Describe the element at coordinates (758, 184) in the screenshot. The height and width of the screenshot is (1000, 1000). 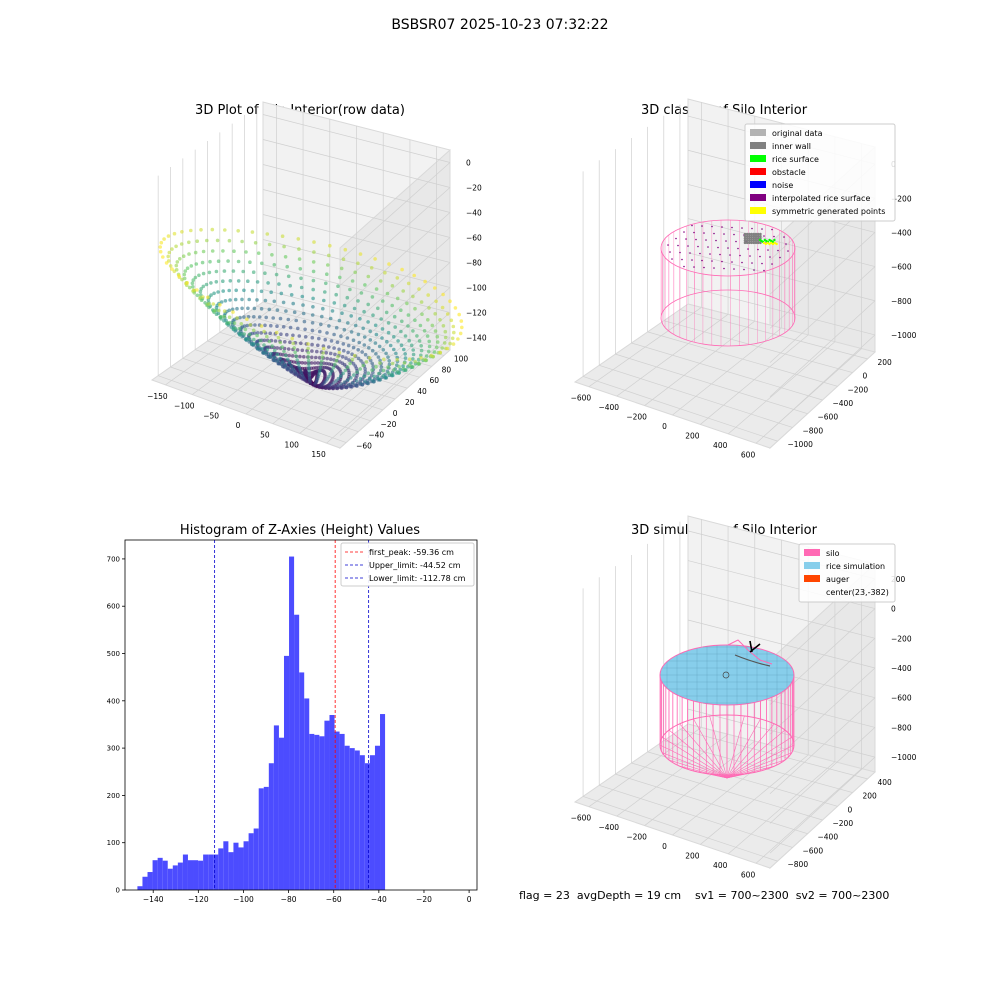
I see `legend-swatch` at that location.